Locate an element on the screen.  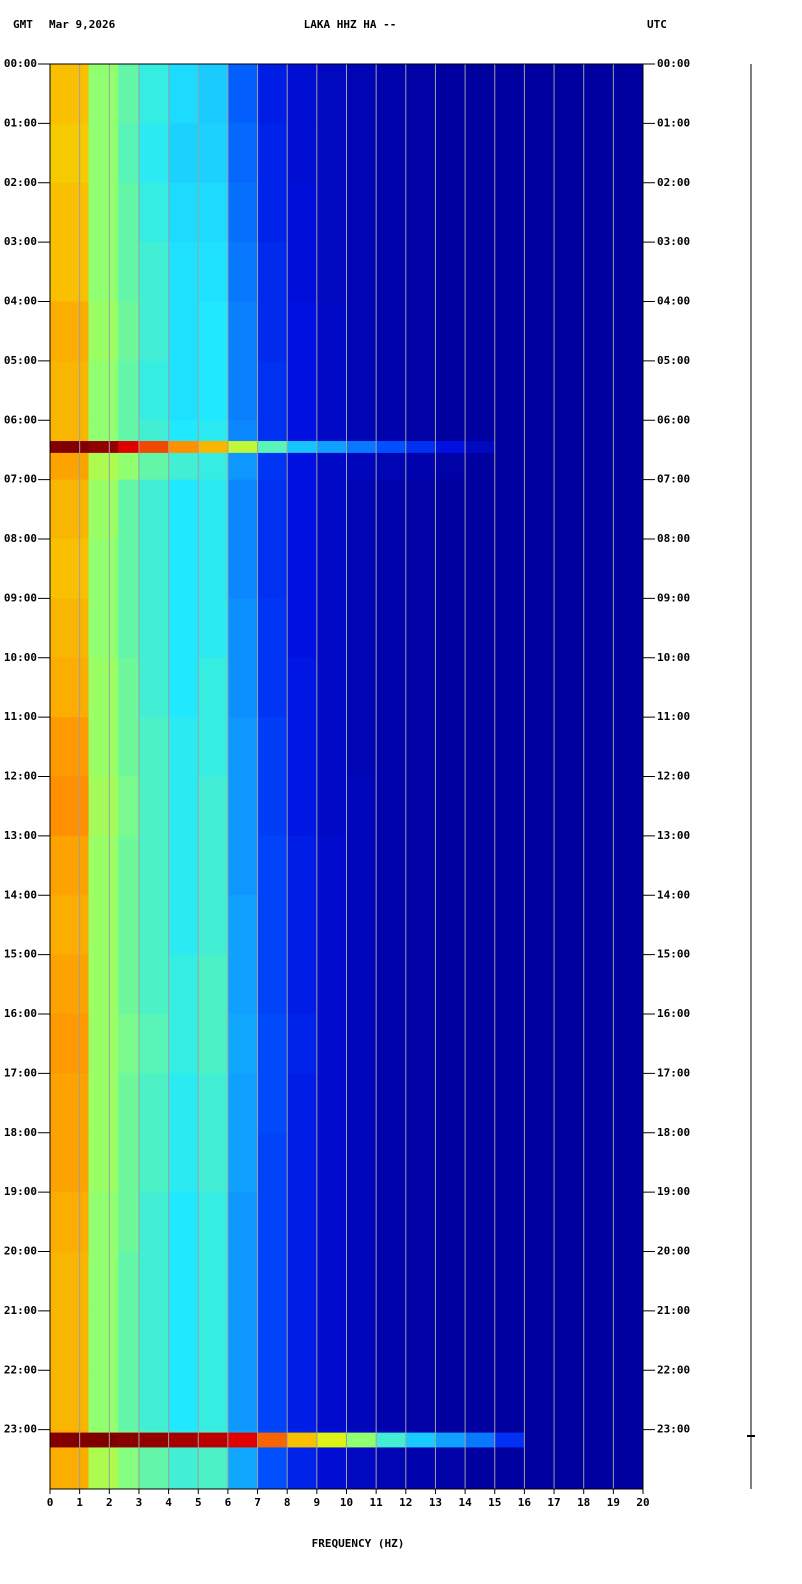
y-tick-label: 07:00 is located at coordinates (20, 479).